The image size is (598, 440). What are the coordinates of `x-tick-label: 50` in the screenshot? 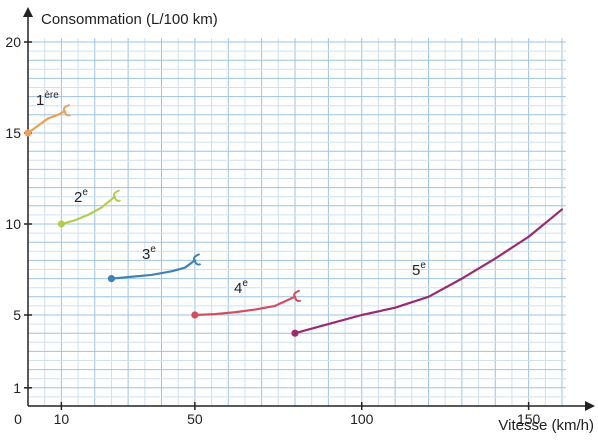 It's located at (195, 419).